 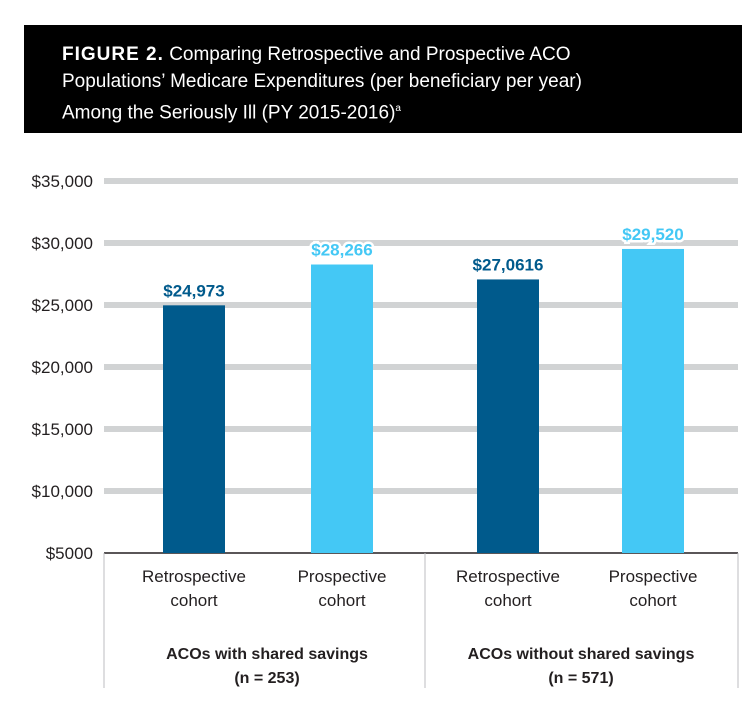 I want to click on data-label: $28,266, so click(x=341, y=250).